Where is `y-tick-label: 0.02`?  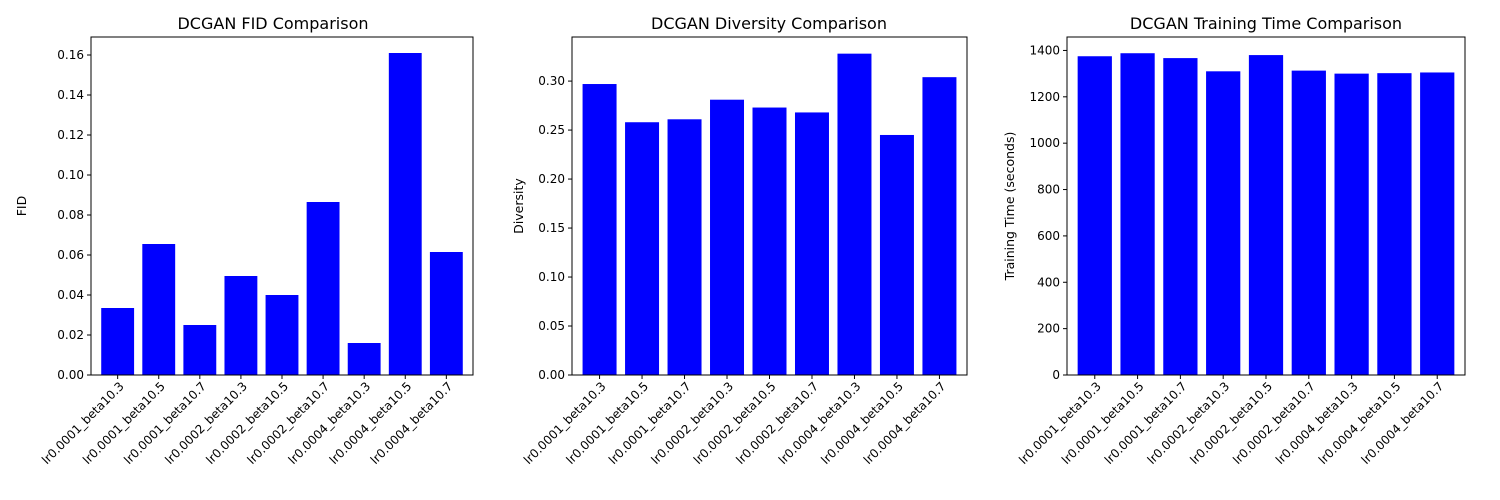
y-tick-label: 0.02 is located at coordinates (70, 335).